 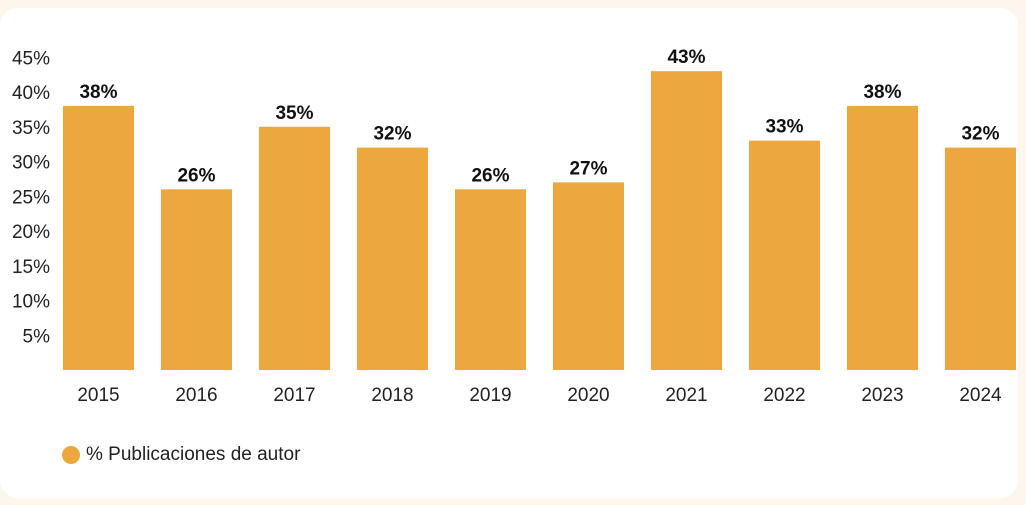 What do you see at coordinates (31, 302) in the screenshot?
I see `y-tick-label: 10%` at bounding box center [31, 302].